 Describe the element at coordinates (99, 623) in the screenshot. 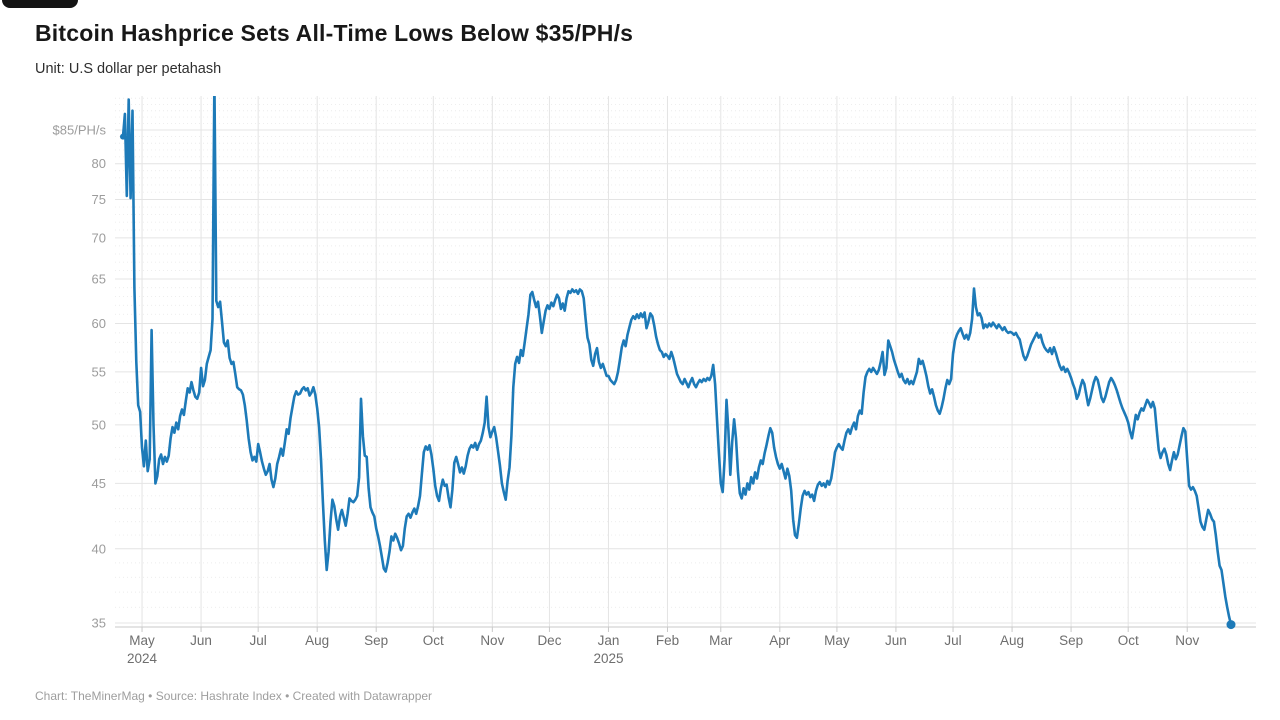

I see `y-tick-label: 35` at that location.